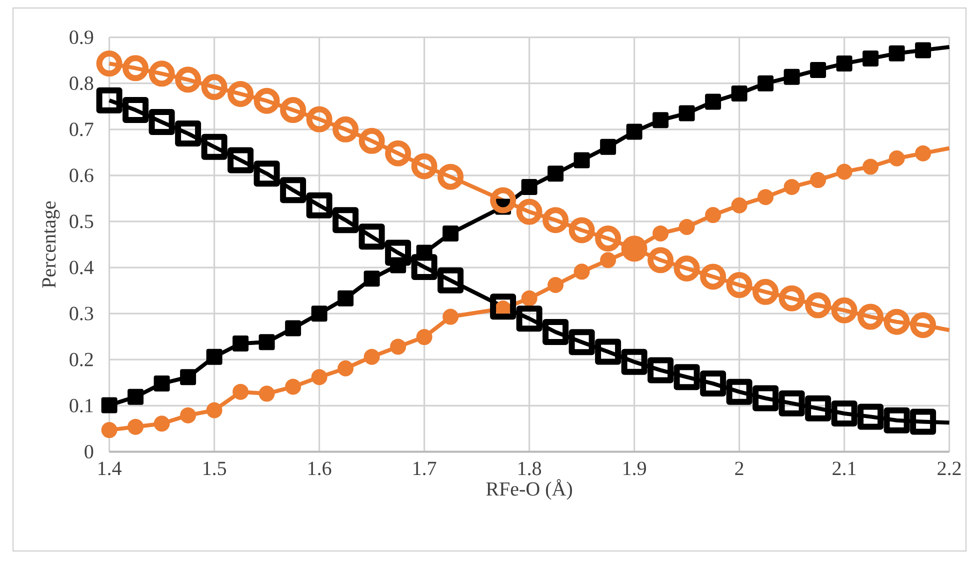  What do you see at coordinates (82, 83) in the screenshot?
I see `y-tick-label: 0.8` at bounding box center [82, 83].